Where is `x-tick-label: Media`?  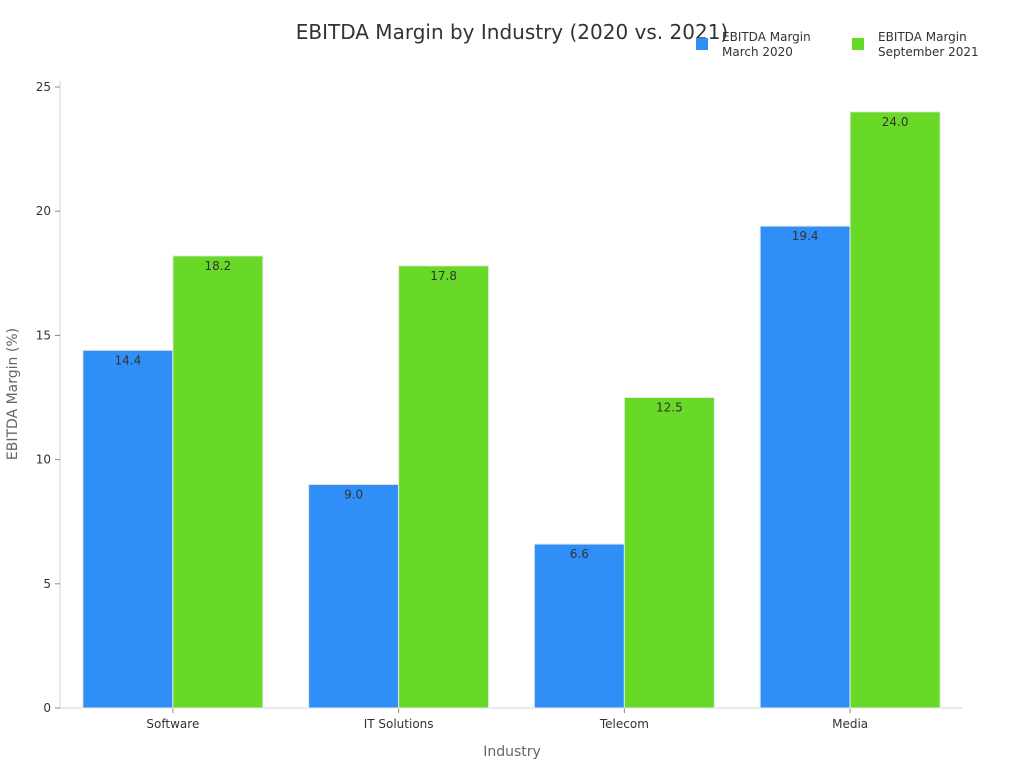 x-tick-label: Media is located at coordinates (850, 724).